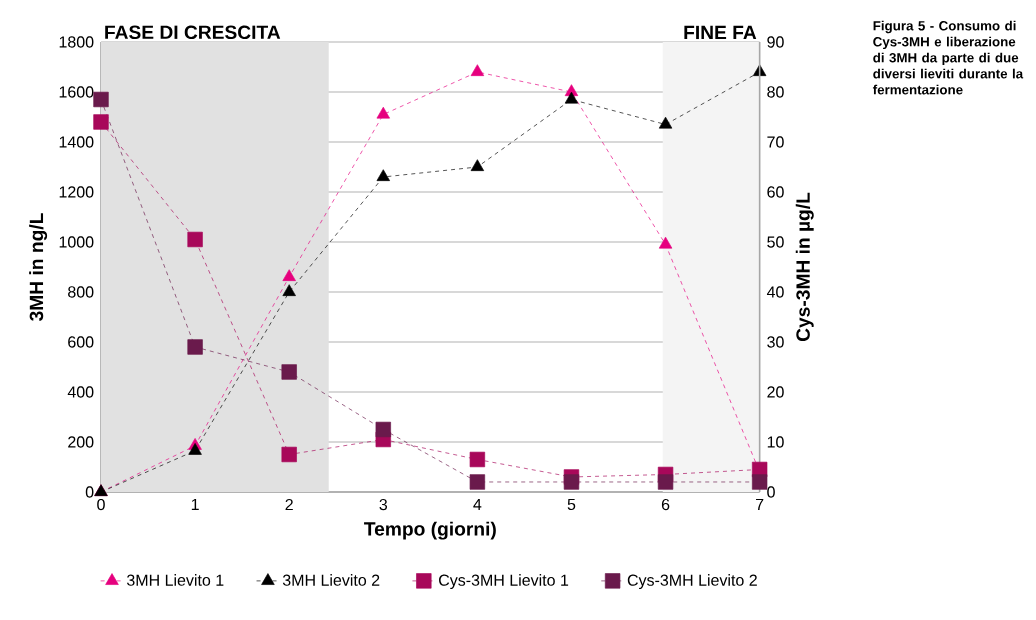 The image size is (1036, 620). I want to click on legend-label: Cys-3MH Lievito 2, so click(692, 581).